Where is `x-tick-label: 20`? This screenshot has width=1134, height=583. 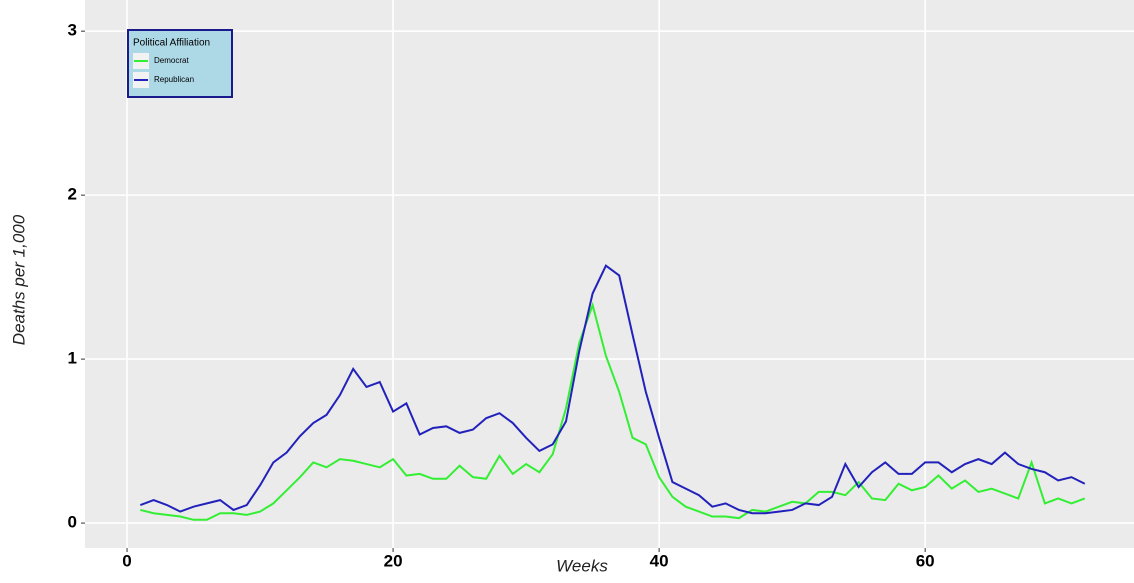
x-tick-label: 20 is located at coordinates (393, 560).